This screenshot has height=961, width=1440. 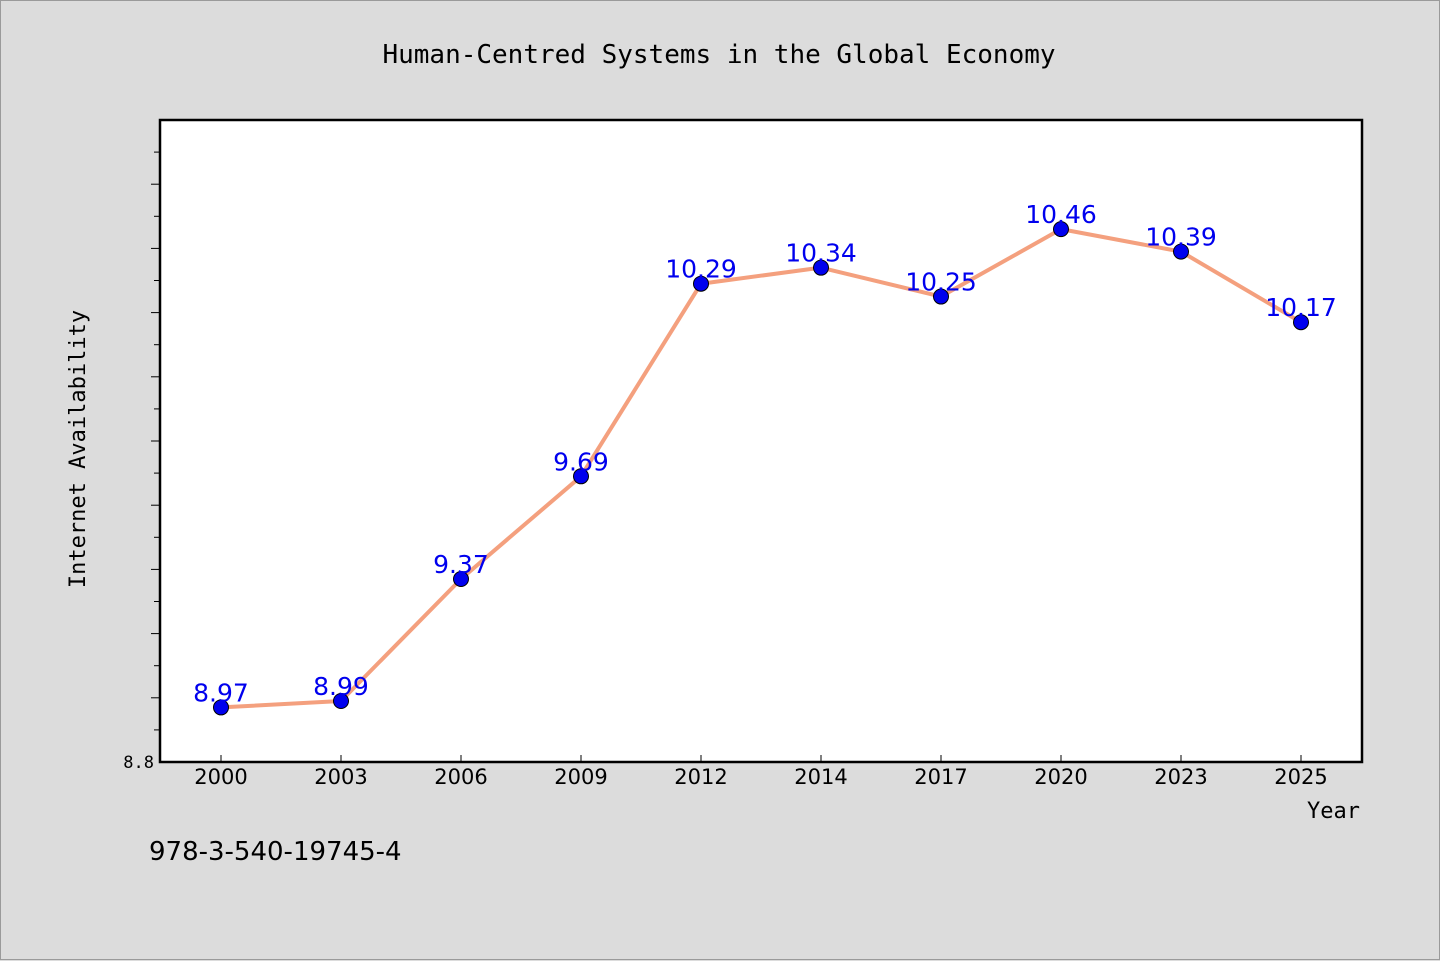 What do you see at coordinates (220, 777) in the screenshot?
I see `x-tick-label: 2000` at bounding box center [220, 777].